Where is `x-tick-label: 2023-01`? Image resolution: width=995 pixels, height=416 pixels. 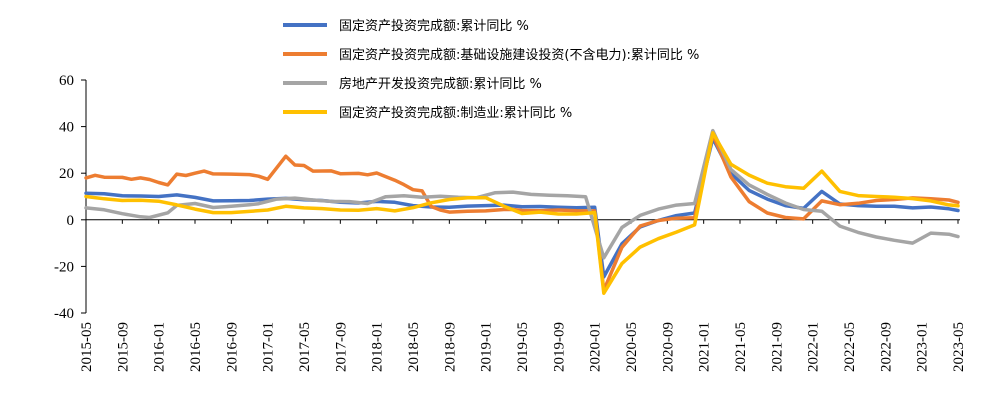
x-tick-label: 2023-01 is located at coordinates (923, 347).